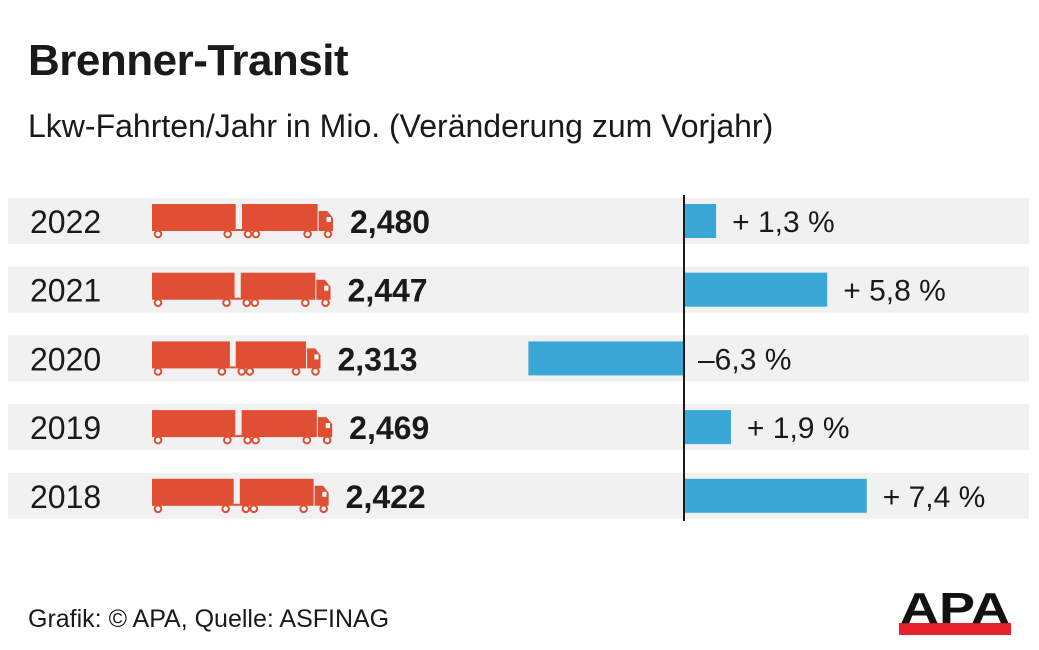 This screenshot has height=650, width=1039. What do you see at coordinates (390, 222) in the screenshot?
I see `value-label: 2,480` at bounding box center [390, 222].